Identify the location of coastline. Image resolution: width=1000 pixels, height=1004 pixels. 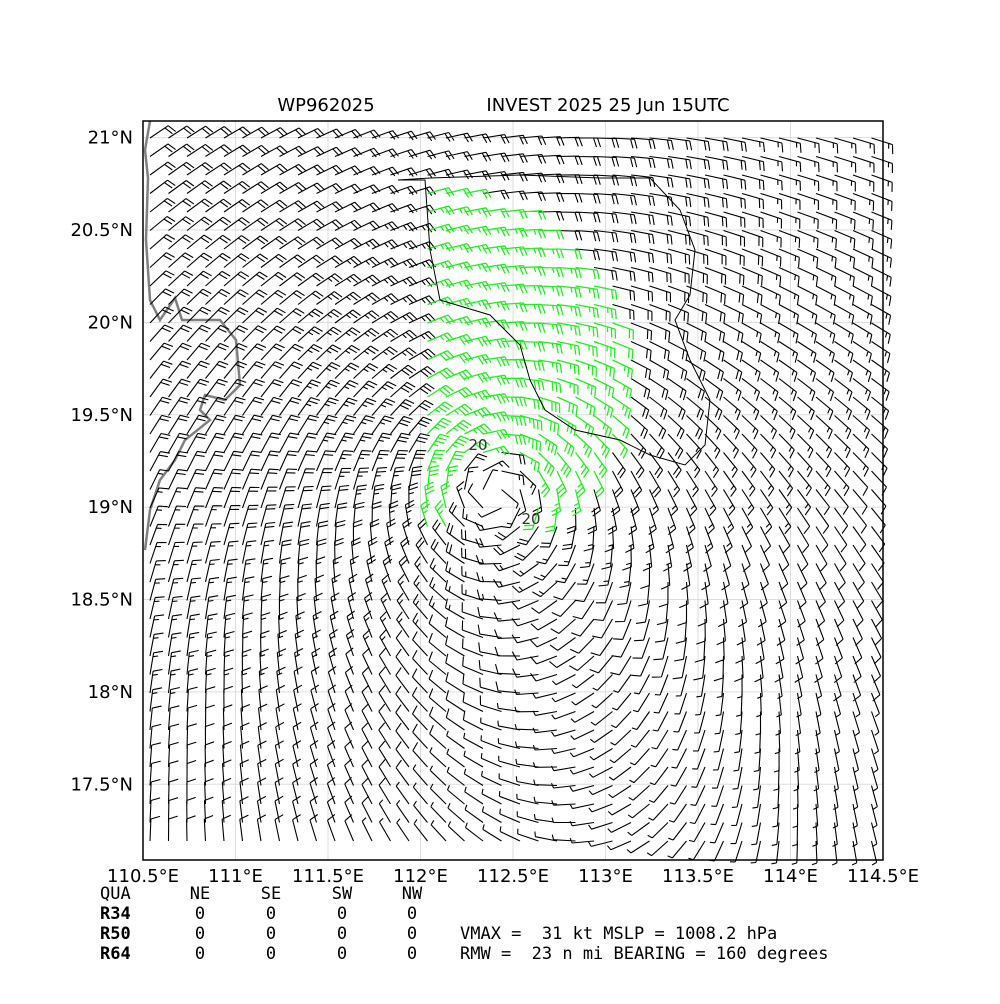
(192, 335).